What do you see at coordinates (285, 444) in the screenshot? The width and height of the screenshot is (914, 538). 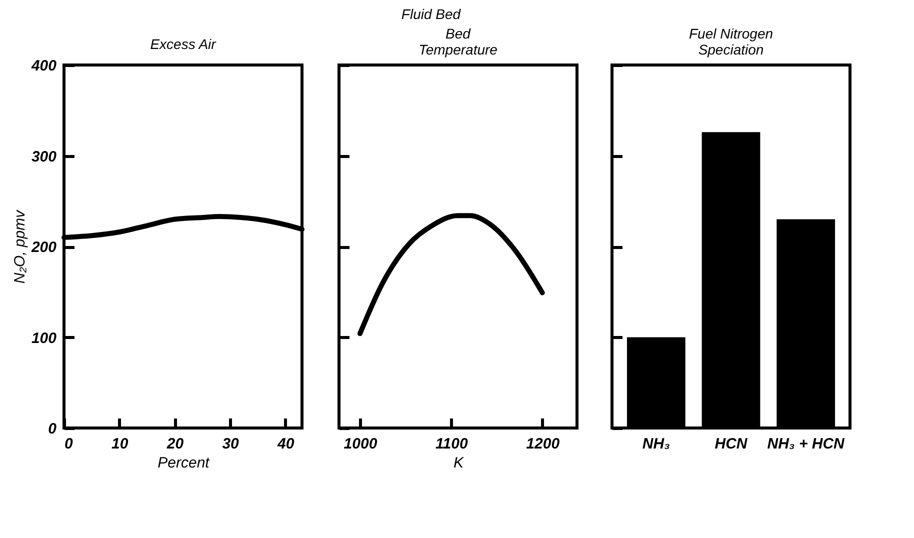 I see `x-tick-label: 40` at bounding box center [285, 444].